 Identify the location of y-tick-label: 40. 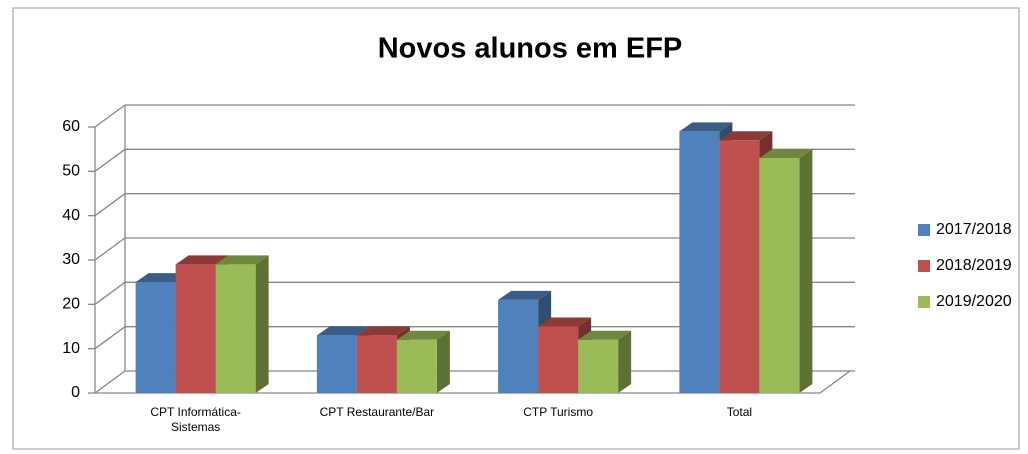
(71, 215).